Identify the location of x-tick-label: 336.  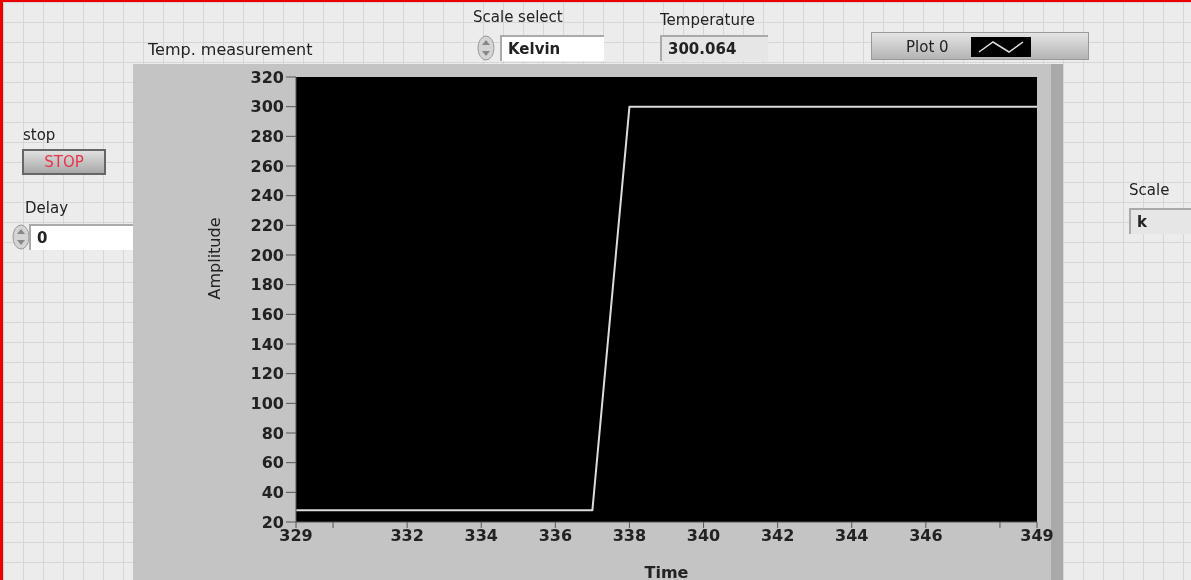
(555, 536).